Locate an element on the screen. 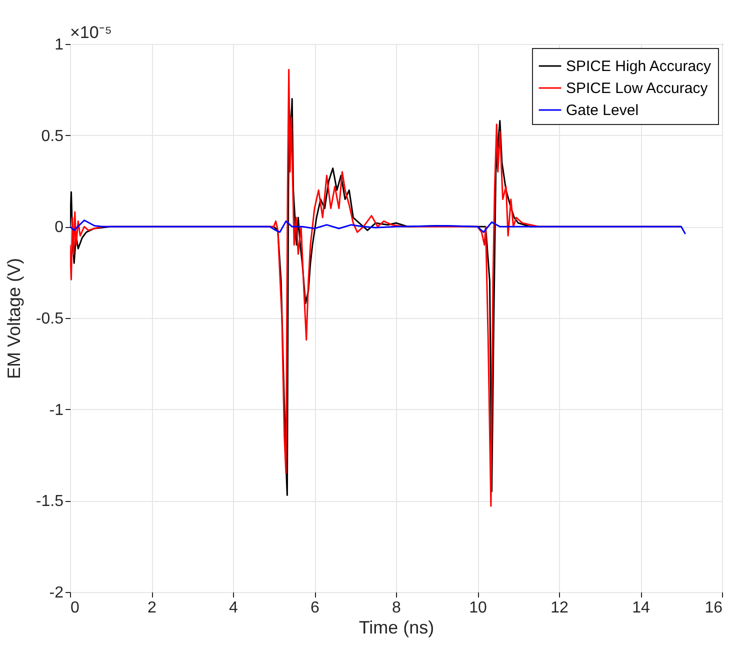 The height and width of the screenshot is (646, 756). x-tick-label: 10 is located at coordinates (478, 608).